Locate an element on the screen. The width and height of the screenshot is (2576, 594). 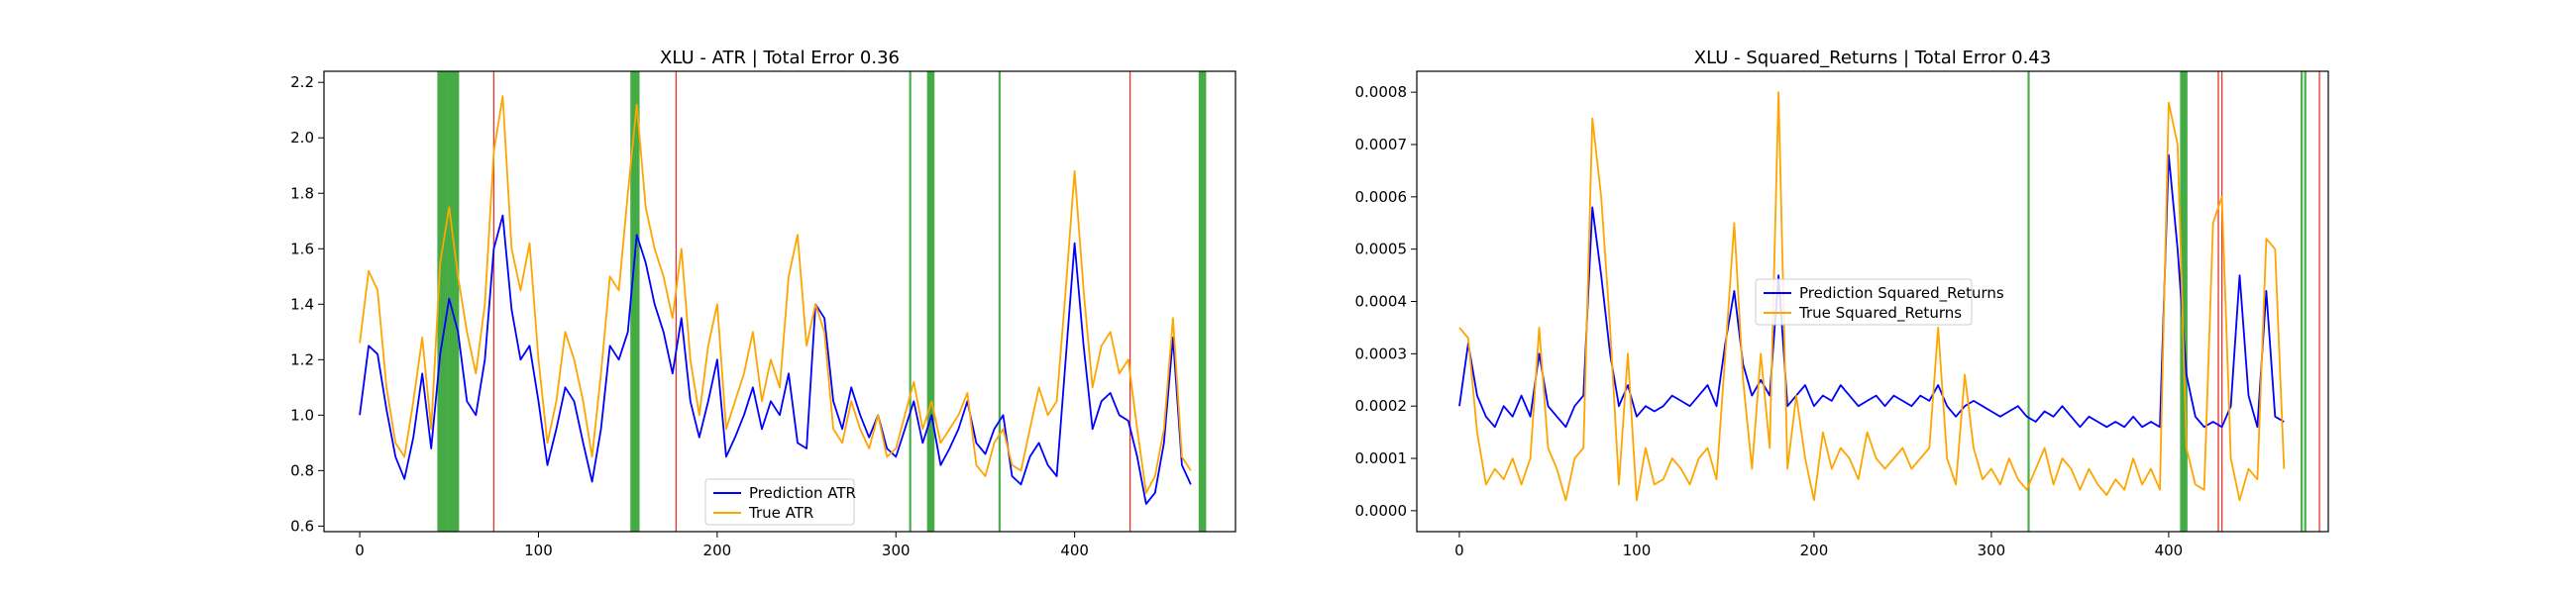
y-tick-label: 0.0000 is located at coordinates (1381, 511).